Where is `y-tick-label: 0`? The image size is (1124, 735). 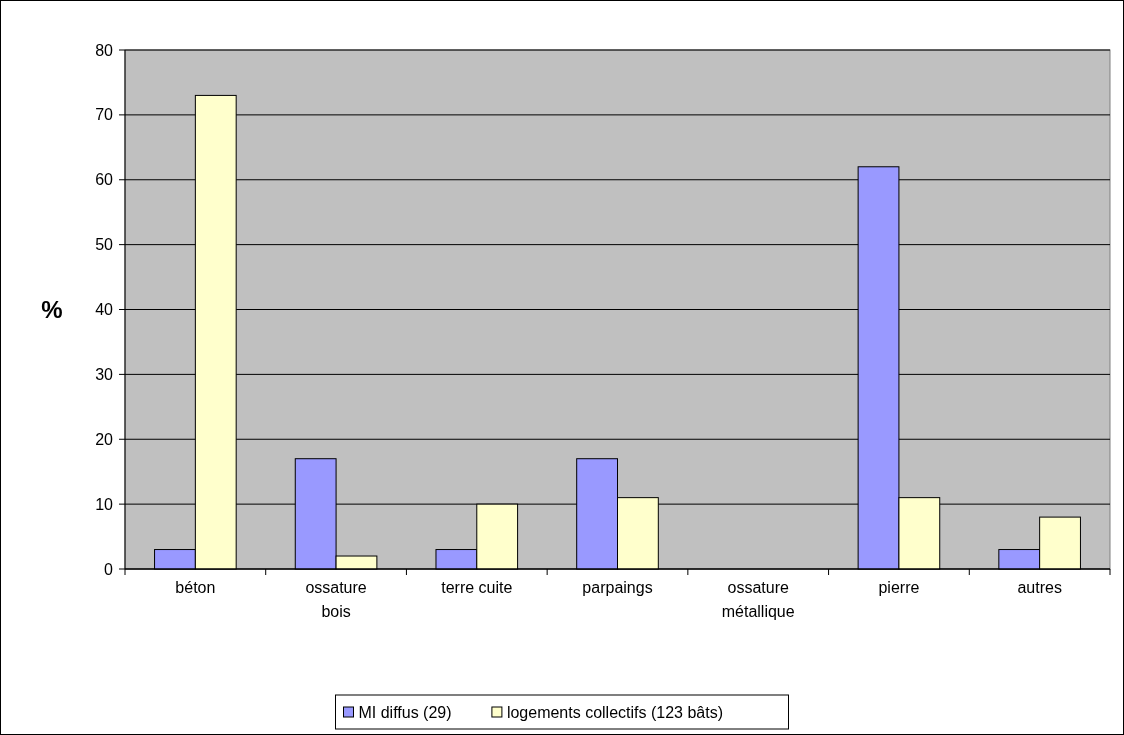
y-tick-label: 0 is located at coordinates (109, 569).